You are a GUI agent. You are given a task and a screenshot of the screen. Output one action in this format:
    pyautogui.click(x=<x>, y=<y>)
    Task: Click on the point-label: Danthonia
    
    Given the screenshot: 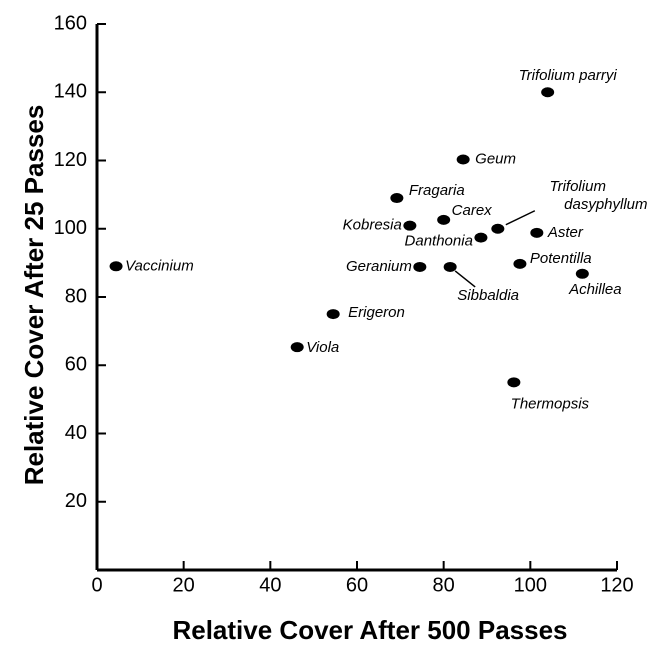 What is the action you would take?
    pyautogui.click(x=439, y=241)
    